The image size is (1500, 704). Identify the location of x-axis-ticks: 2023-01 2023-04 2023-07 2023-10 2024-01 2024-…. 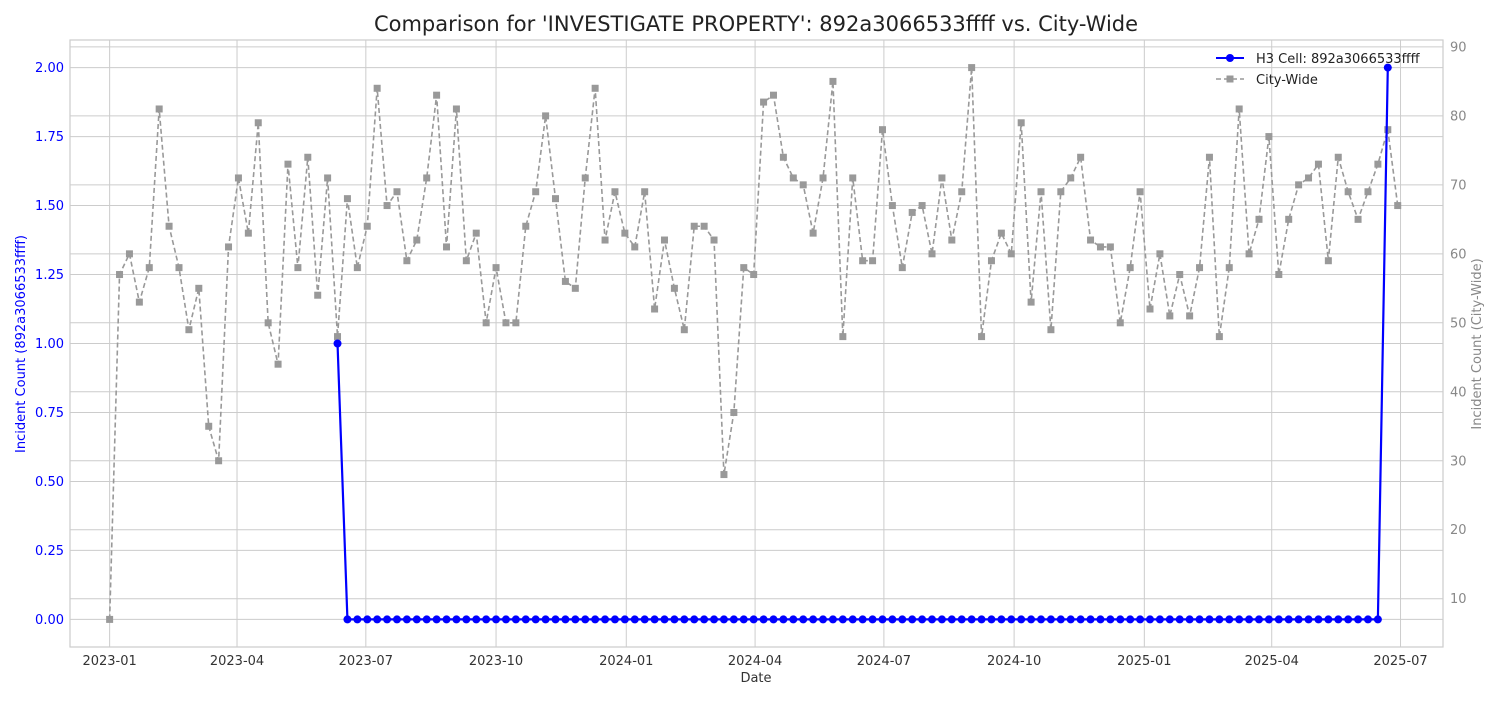
(754, 661).